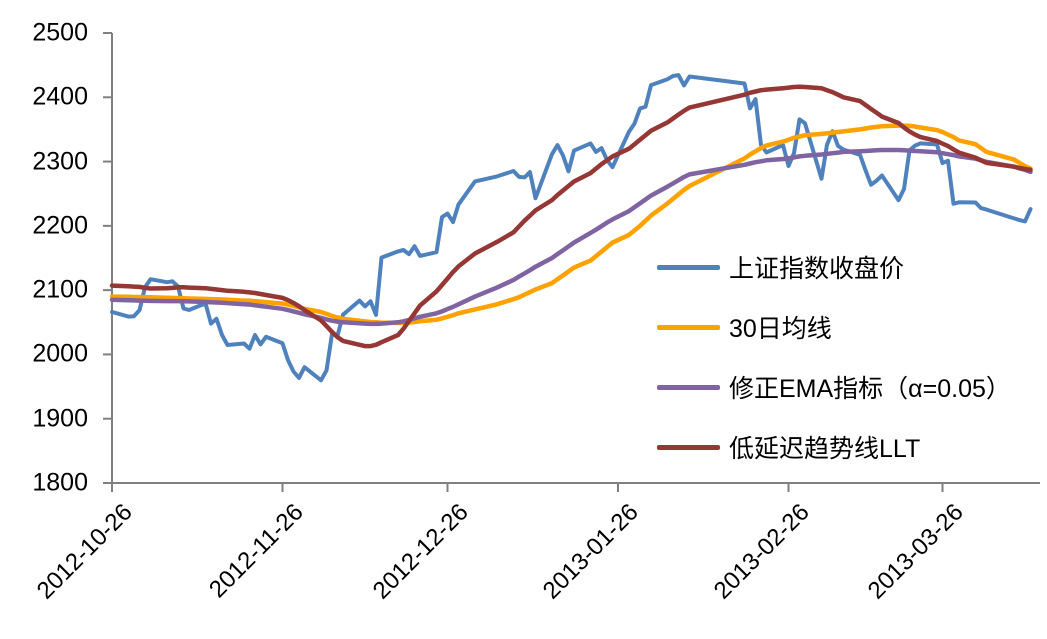  I want to click on y-tick-label: 2000, so click(60, 353).